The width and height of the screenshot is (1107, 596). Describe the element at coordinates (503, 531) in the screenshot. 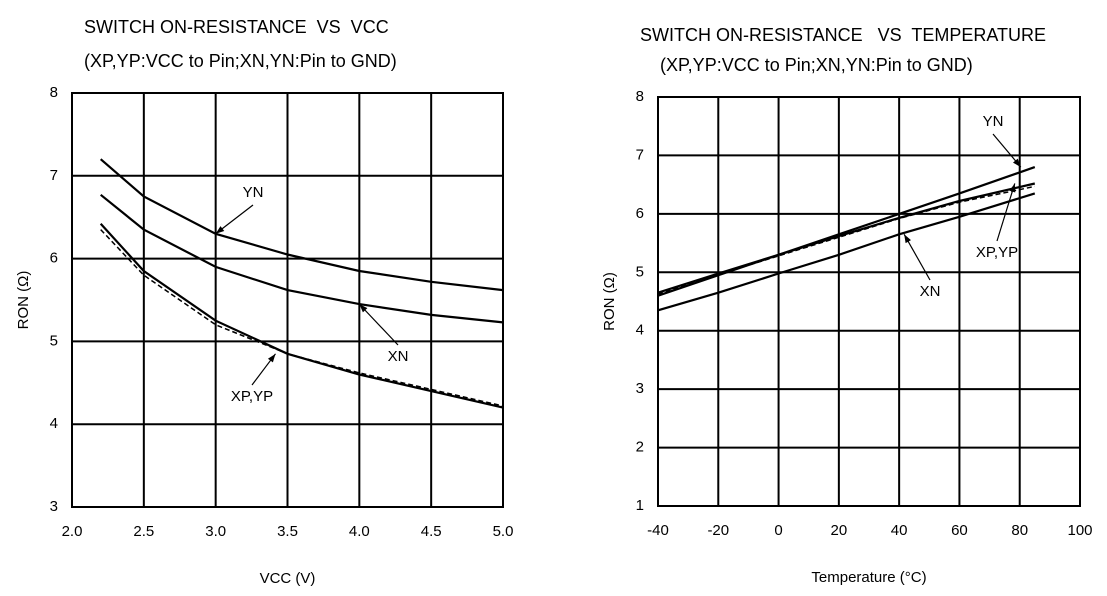

I see `x-tick-label: 5.0` at that location.